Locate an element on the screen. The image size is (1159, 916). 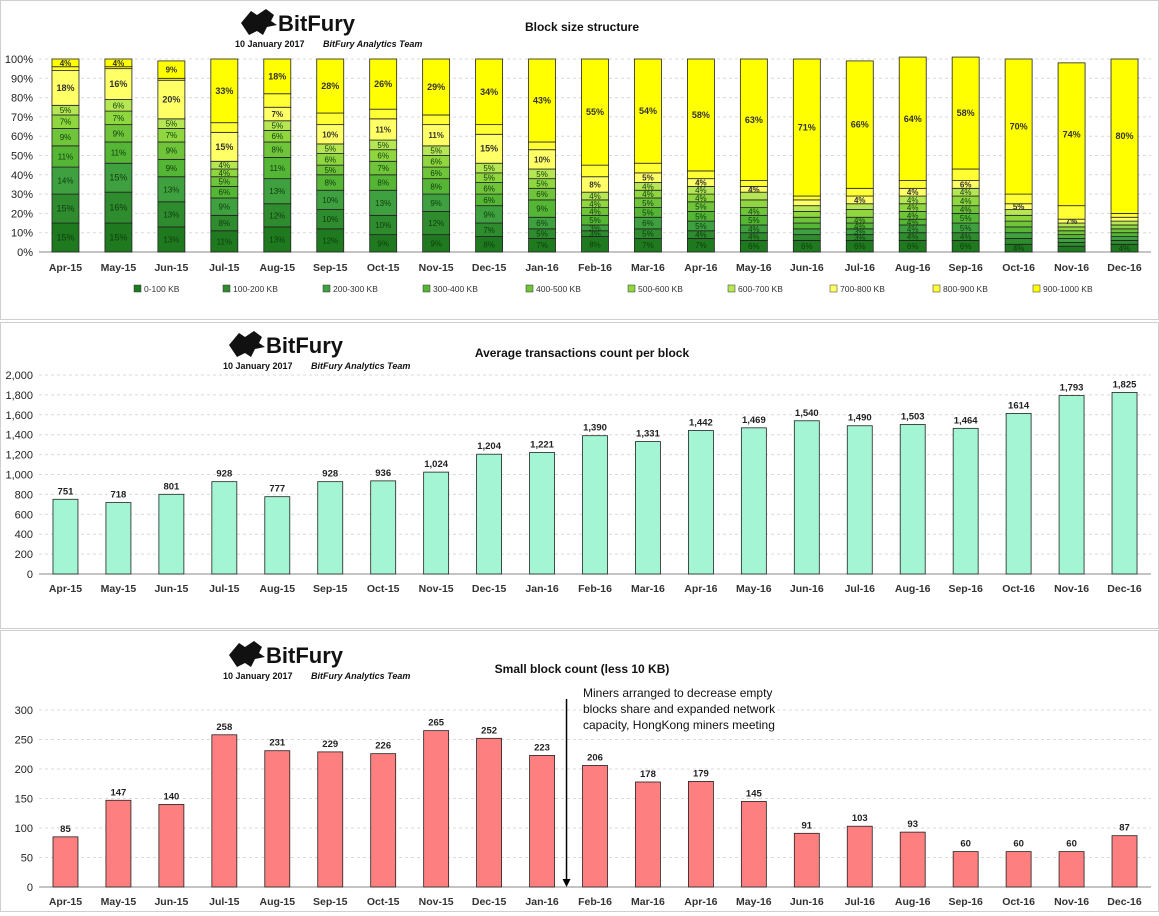
x-tick-label: Jul-16 is located at coordinates (860, 902).